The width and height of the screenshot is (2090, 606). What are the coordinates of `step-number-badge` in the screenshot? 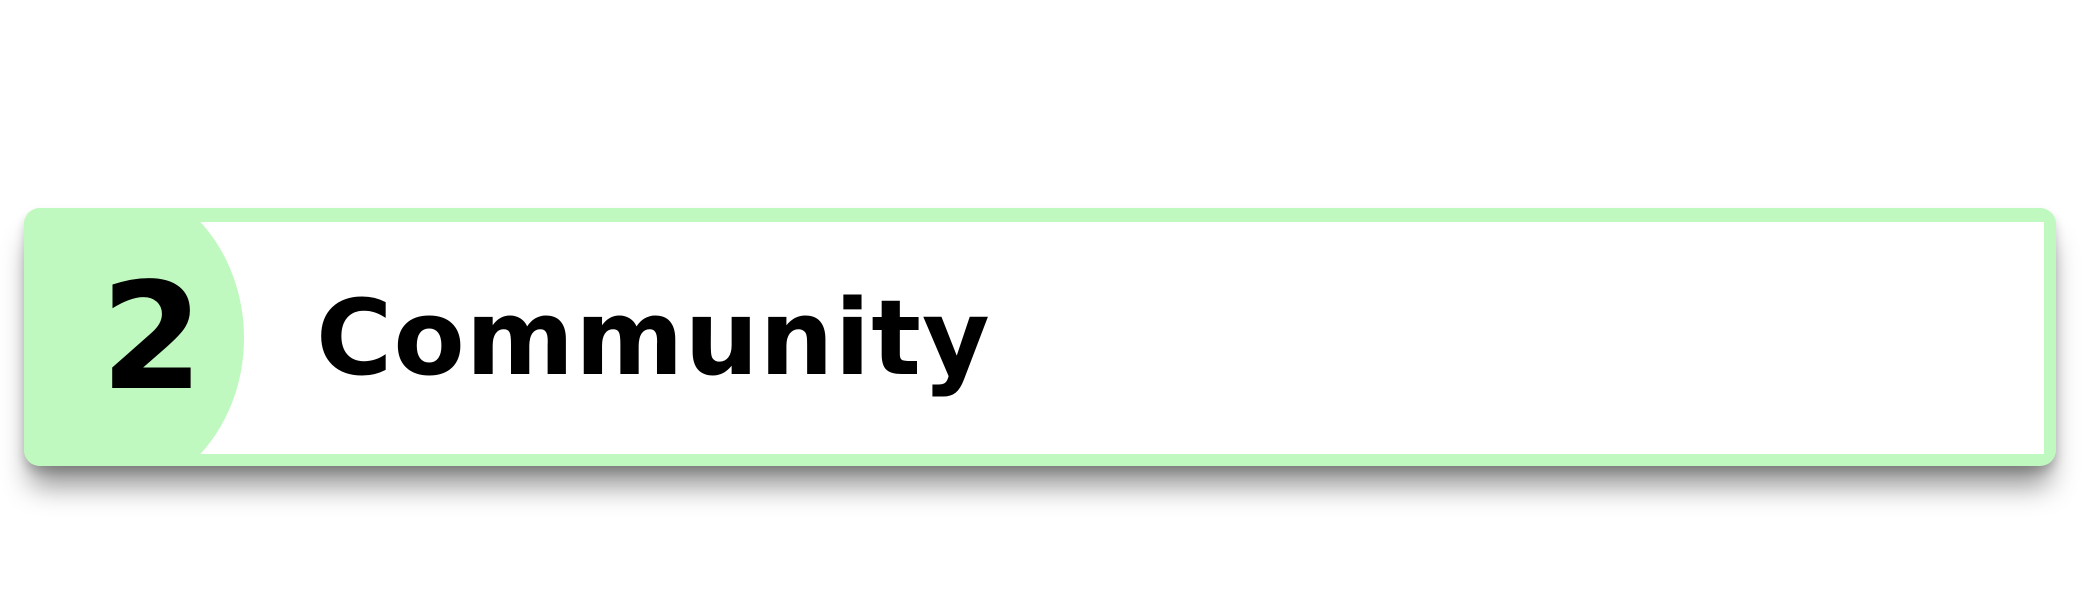 It's located at (134, 337).